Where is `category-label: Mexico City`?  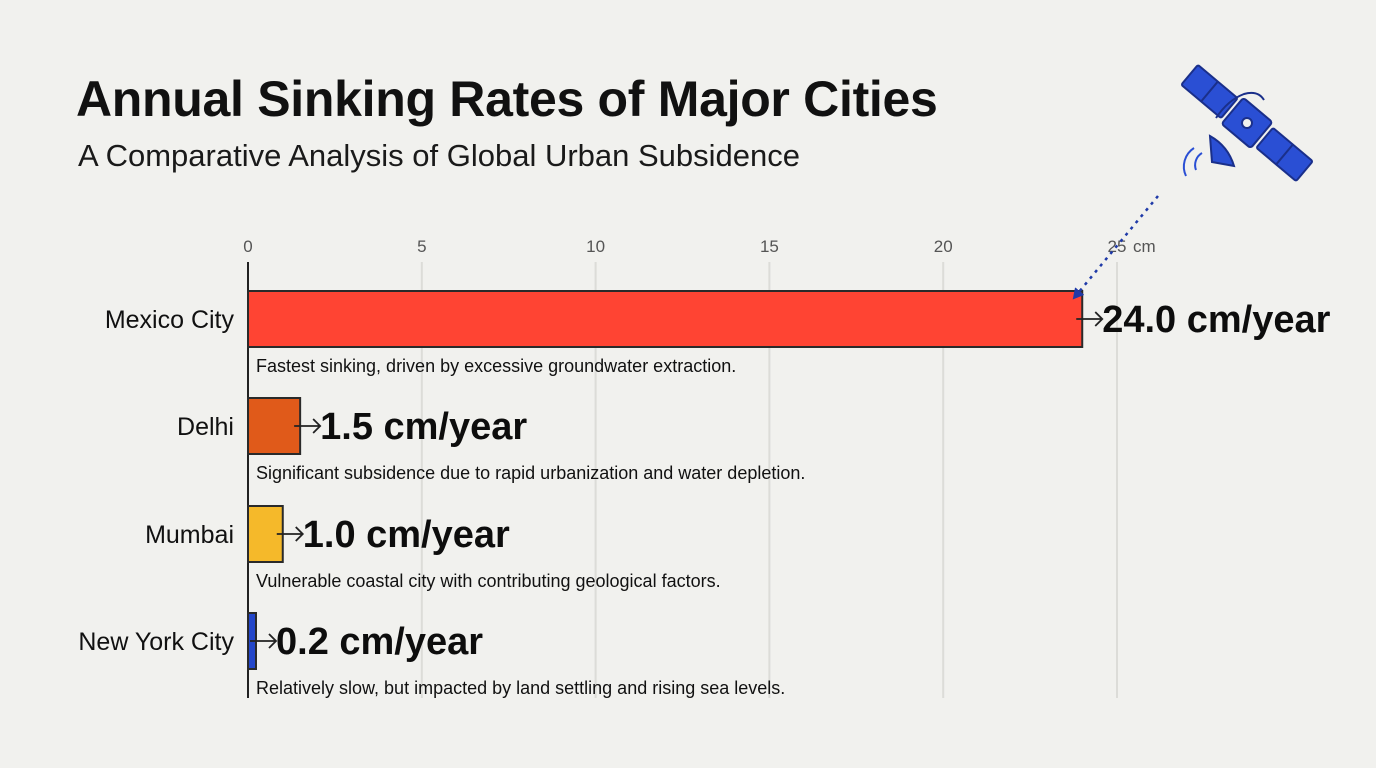
category-label: Mexico City is located at coordinates (170, 320).